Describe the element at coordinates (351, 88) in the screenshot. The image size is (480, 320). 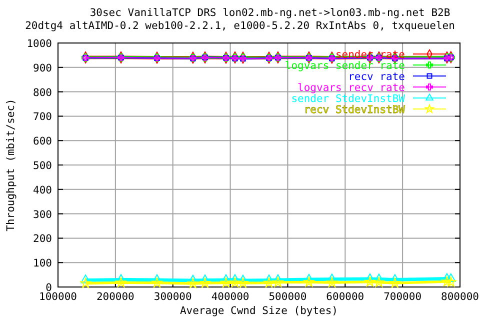
I see `legend-label: logvars recv rate` at that location.